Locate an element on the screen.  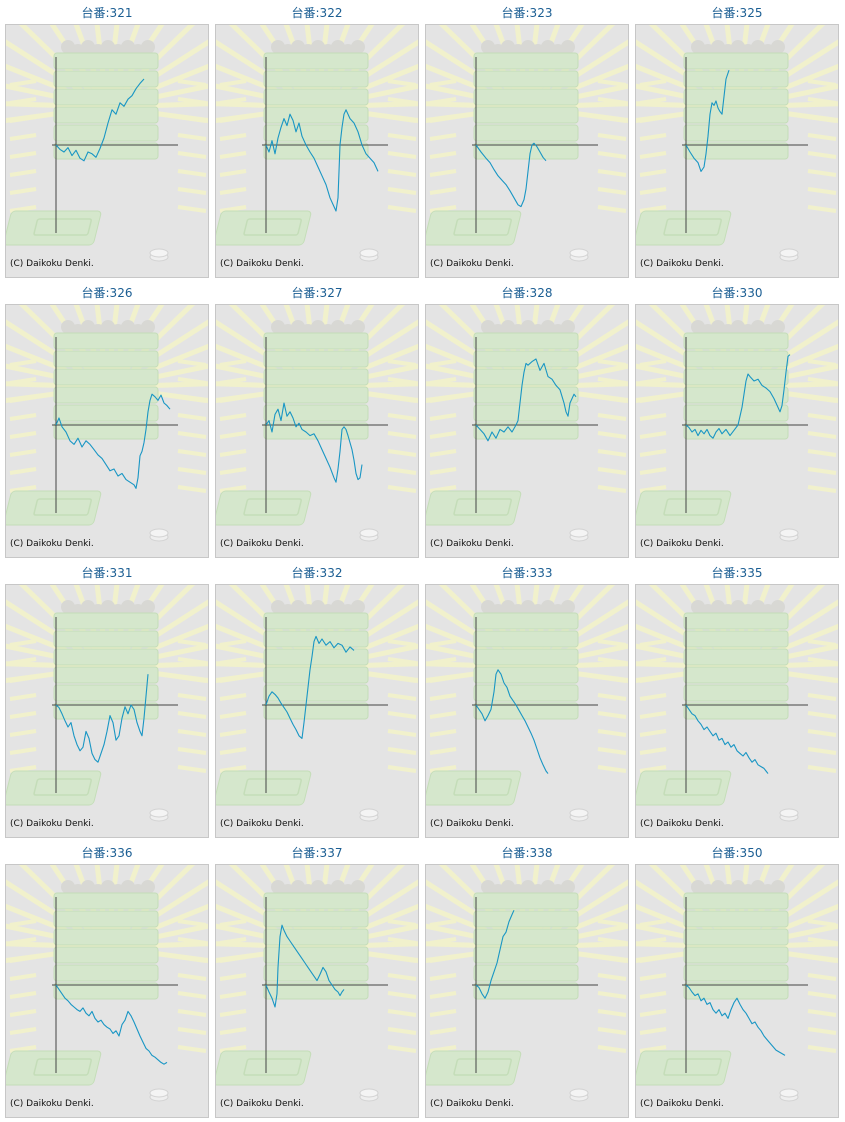
chart-title: 台番:330 is located at coordinates (737, 293).